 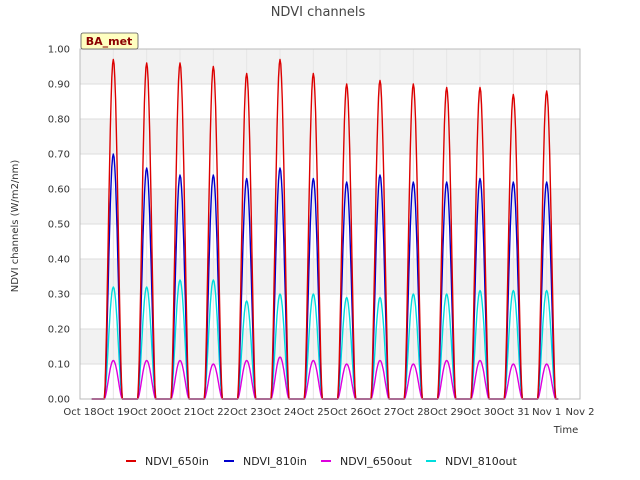 I want to click on site-badge-label: BA_met, so click(x=109, y=41).